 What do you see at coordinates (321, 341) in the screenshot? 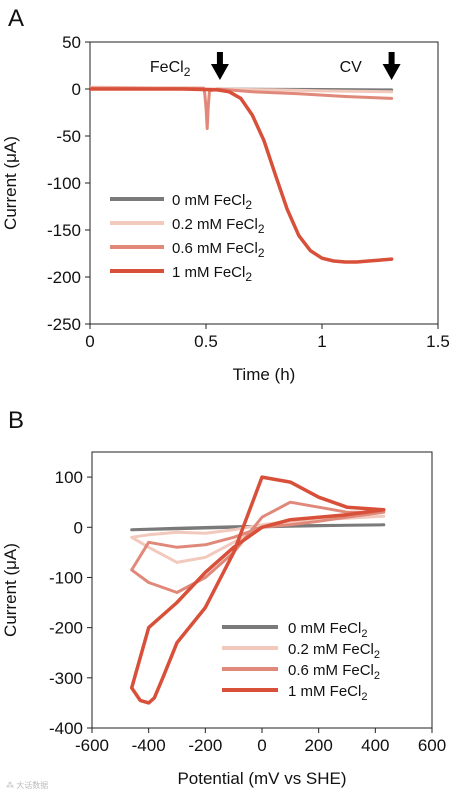
I see `x-tick-label: 1` at bounding box center [321, 341].